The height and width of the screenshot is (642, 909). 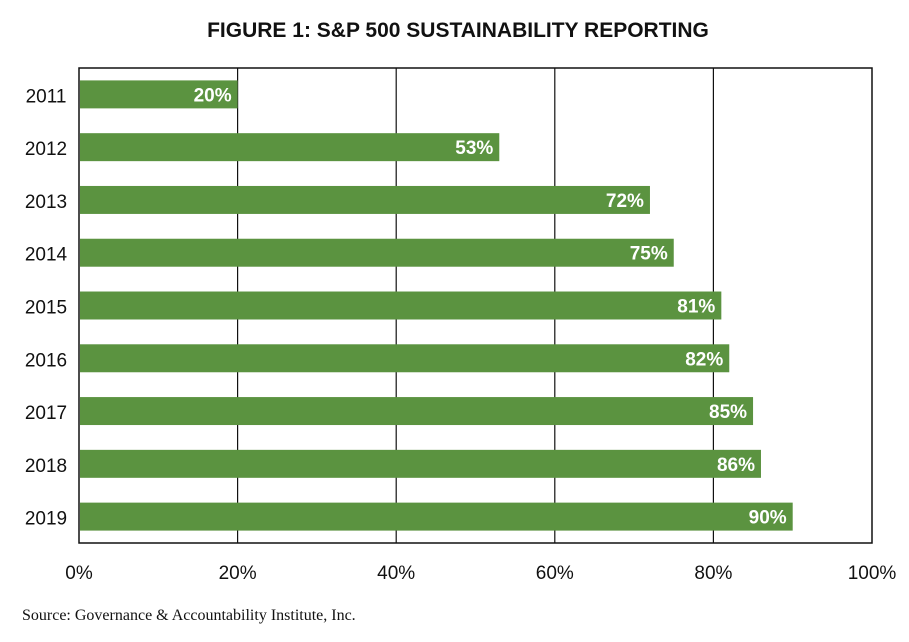 I want to click on category-label: 2015, so click(x=46, y=308).